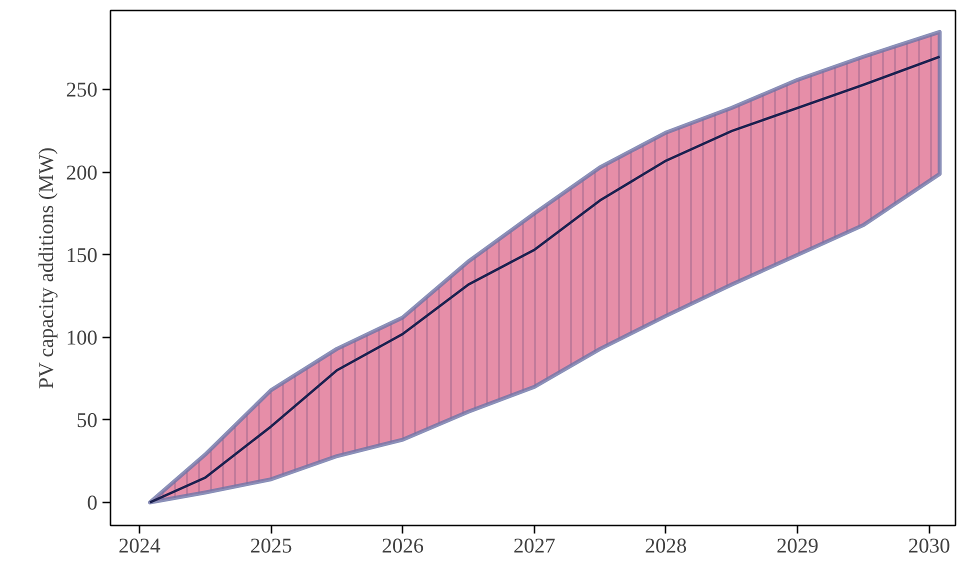  I want to click on x-tick-label: 2026, so click(403, 546).